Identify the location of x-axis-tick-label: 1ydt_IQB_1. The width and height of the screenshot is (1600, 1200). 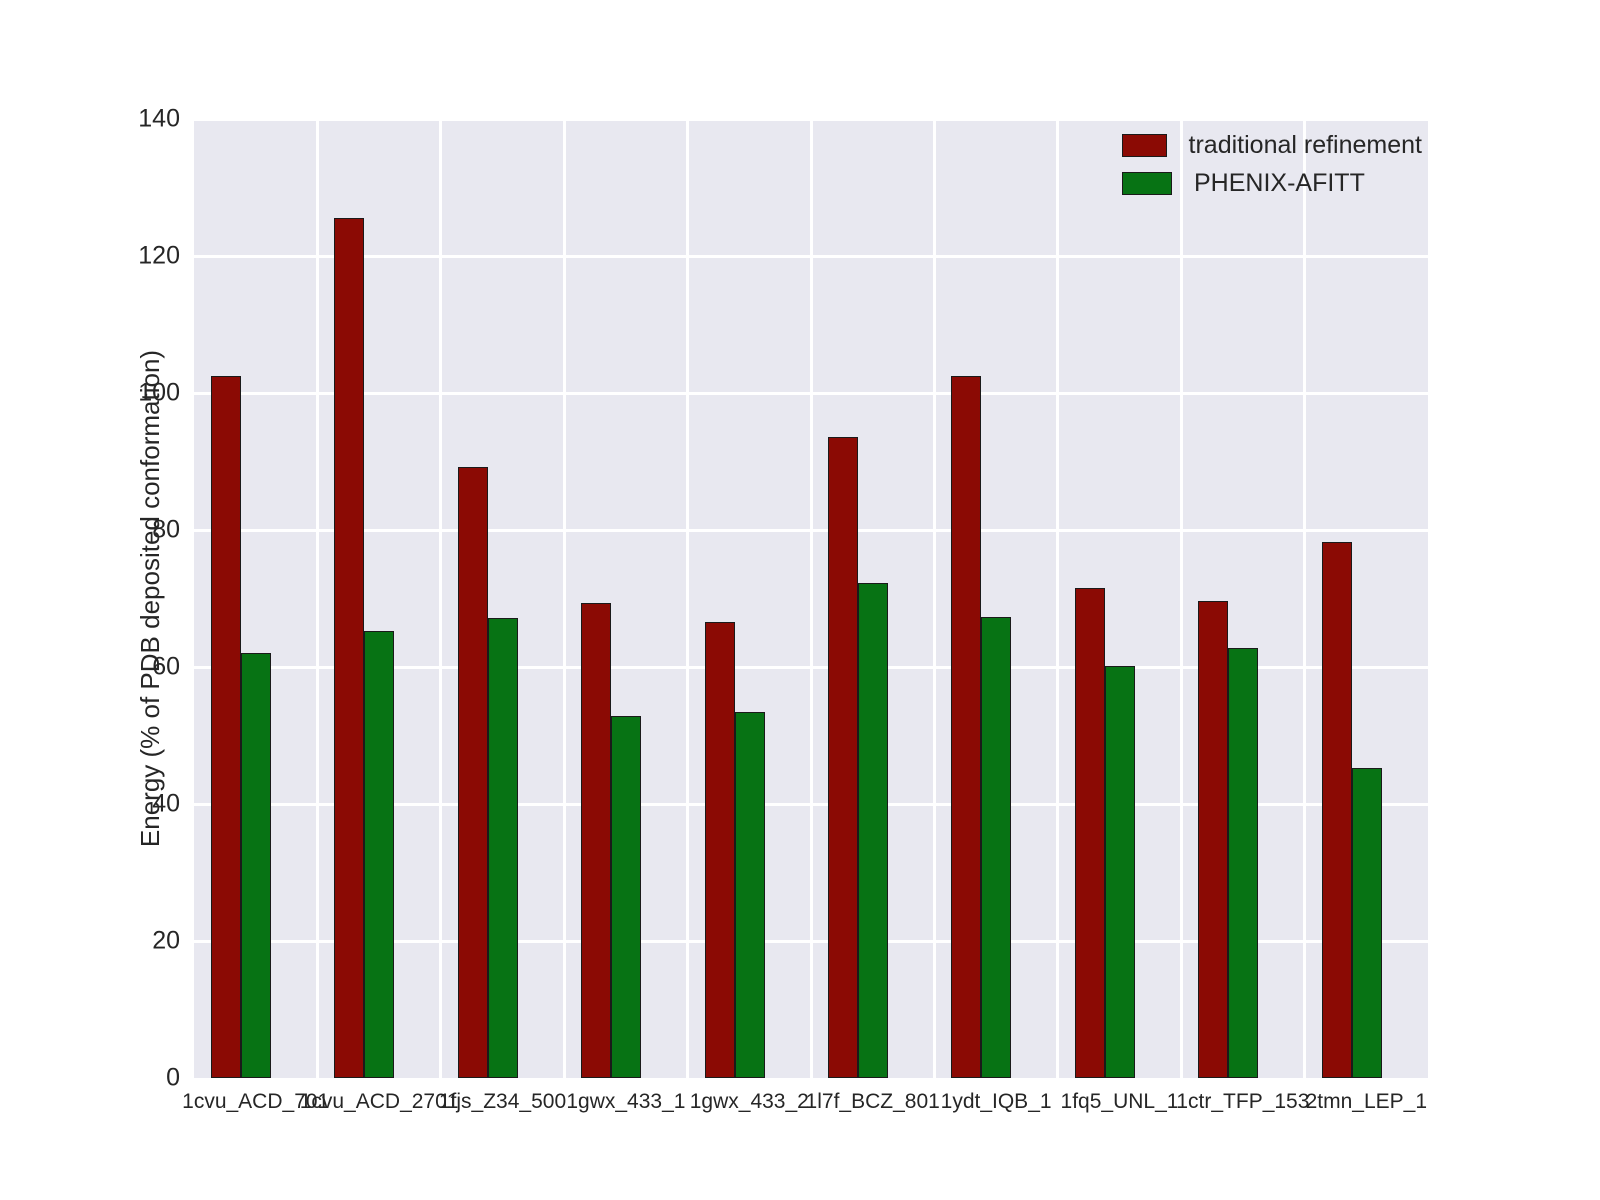
(996, 1101).